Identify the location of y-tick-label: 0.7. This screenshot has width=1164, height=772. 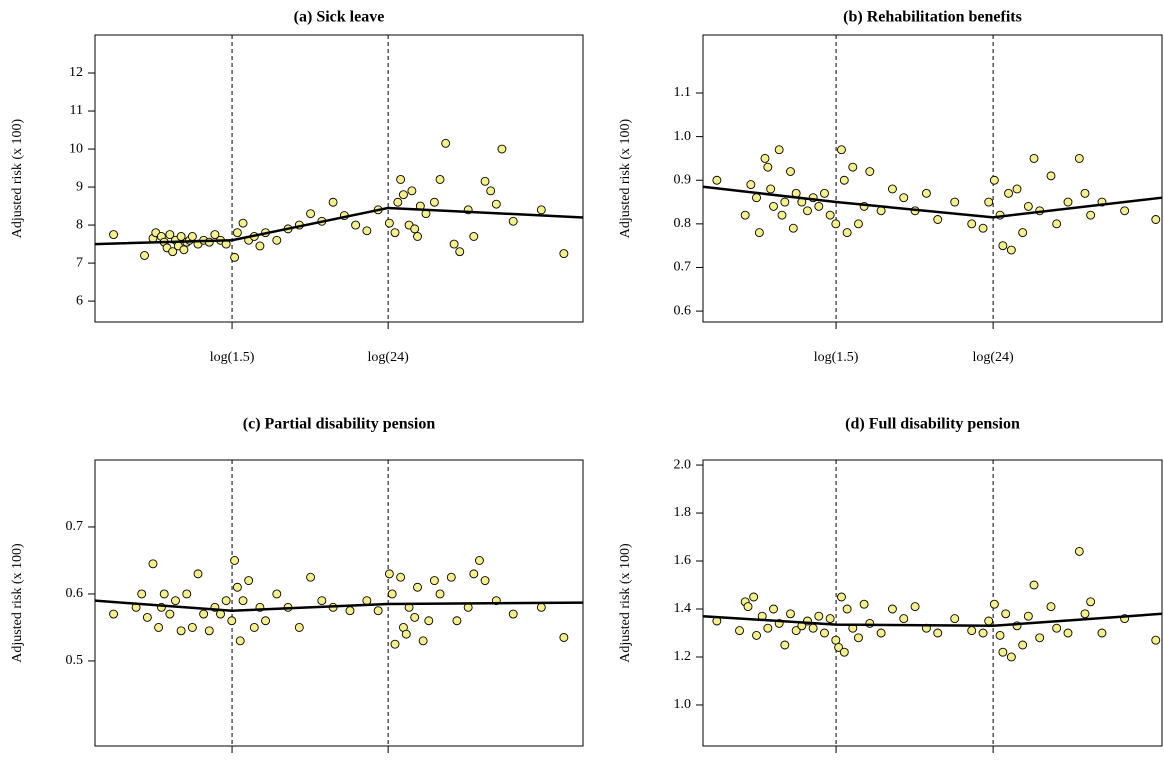
(75, 526).